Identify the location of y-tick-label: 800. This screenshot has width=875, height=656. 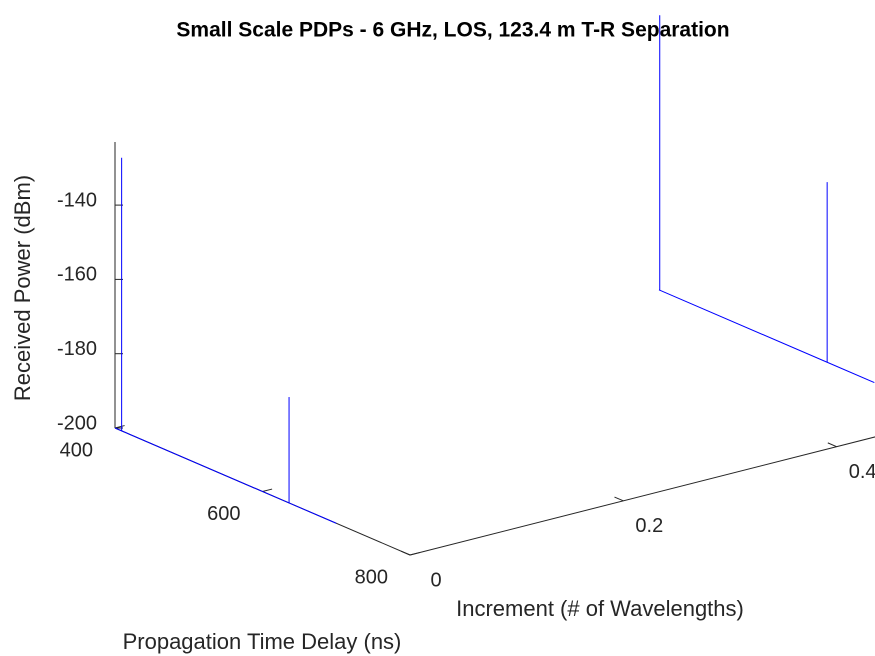
(371, 577).